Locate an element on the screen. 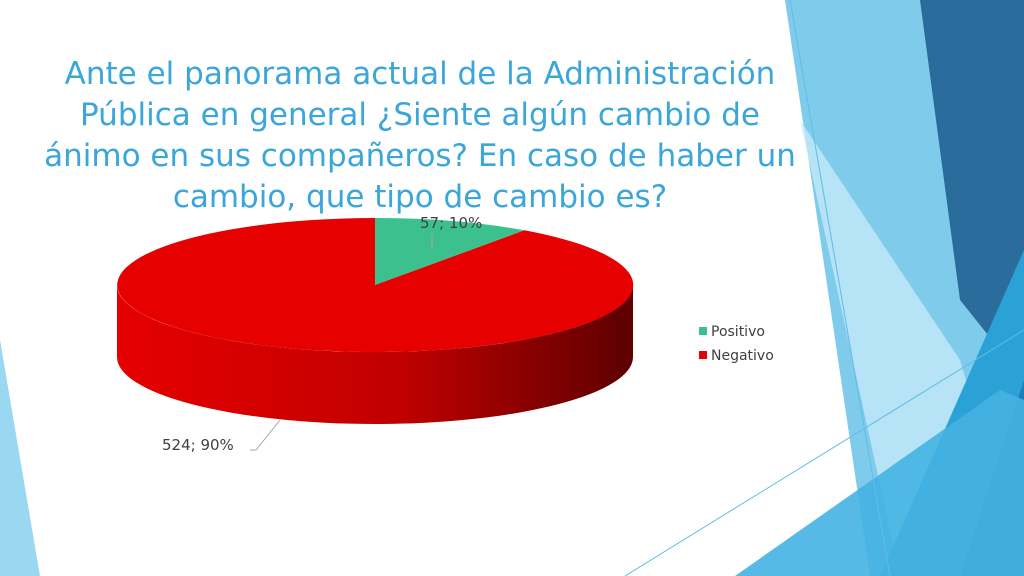 This screenshot has width=1024, height=576. chart-legend: Positivo Negativo is located at coordinates (736, 344).